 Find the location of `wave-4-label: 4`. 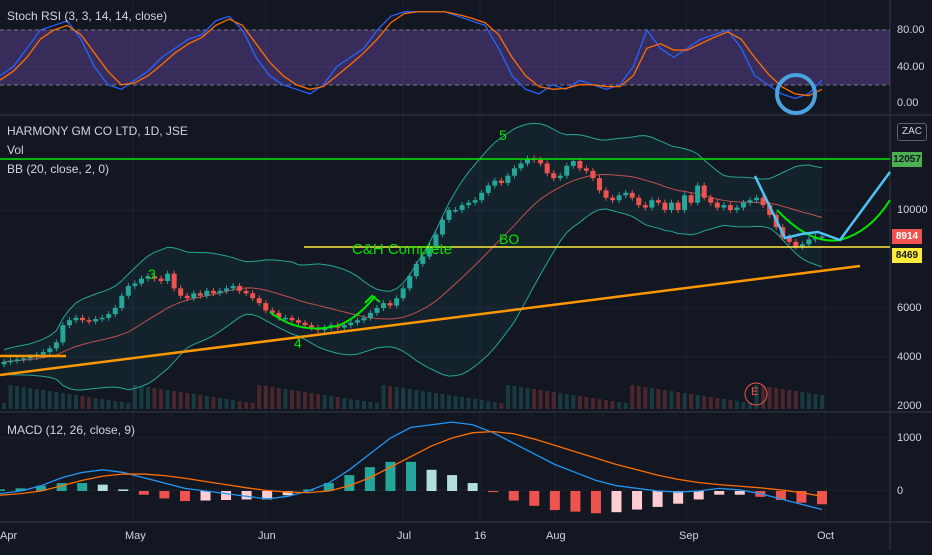

wave-4-label: 4 is located at coordinates (298, 343).